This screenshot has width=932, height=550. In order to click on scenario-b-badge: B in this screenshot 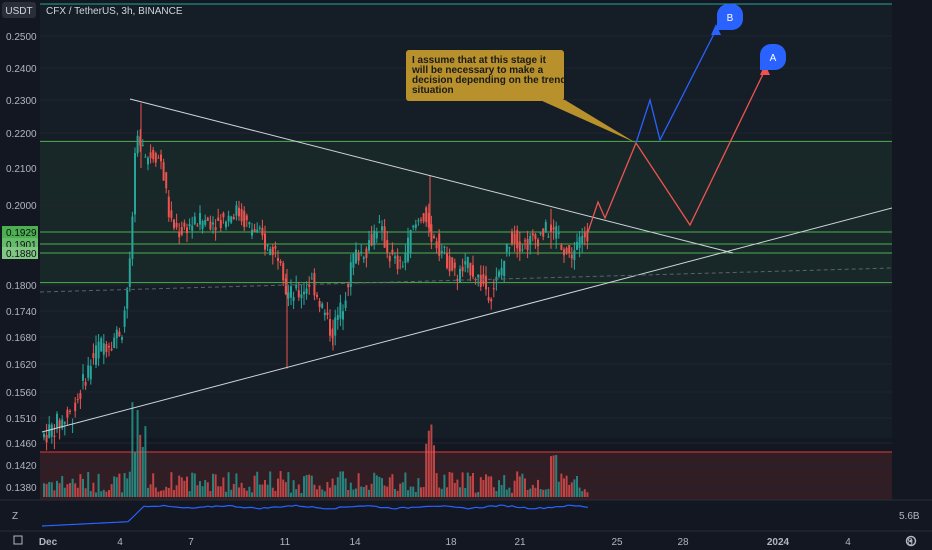, I will do `click(730, 17)`.